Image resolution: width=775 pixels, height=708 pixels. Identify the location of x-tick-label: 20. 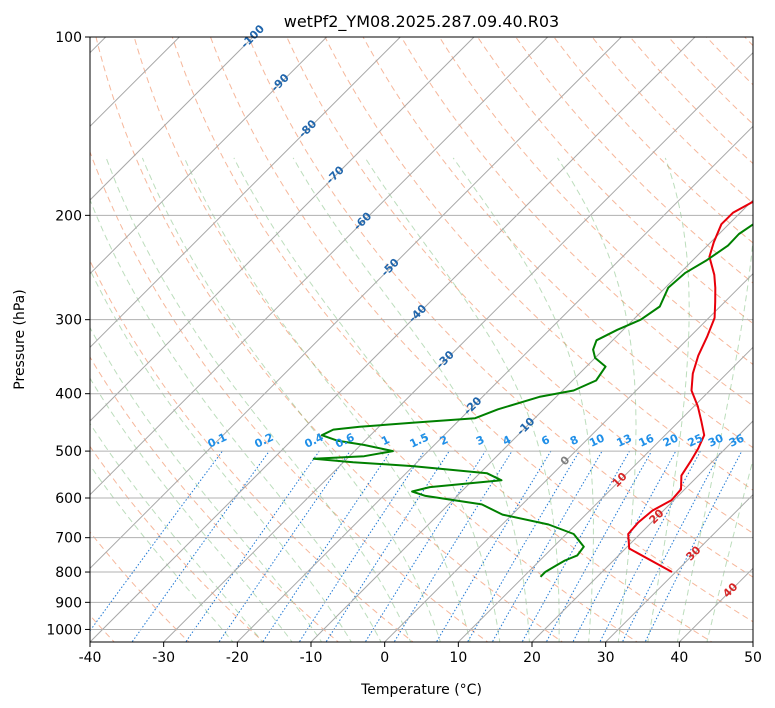
(532, 658).